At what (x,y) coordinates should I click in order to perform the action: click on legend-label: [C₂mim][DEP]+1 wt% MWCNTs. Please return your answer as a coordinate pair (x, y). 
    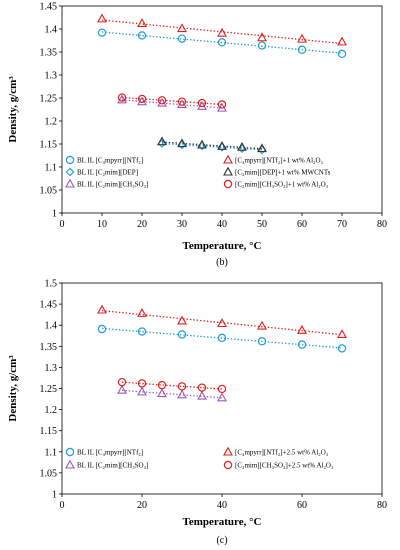
    Looking at the image, I should click on (283, 173).